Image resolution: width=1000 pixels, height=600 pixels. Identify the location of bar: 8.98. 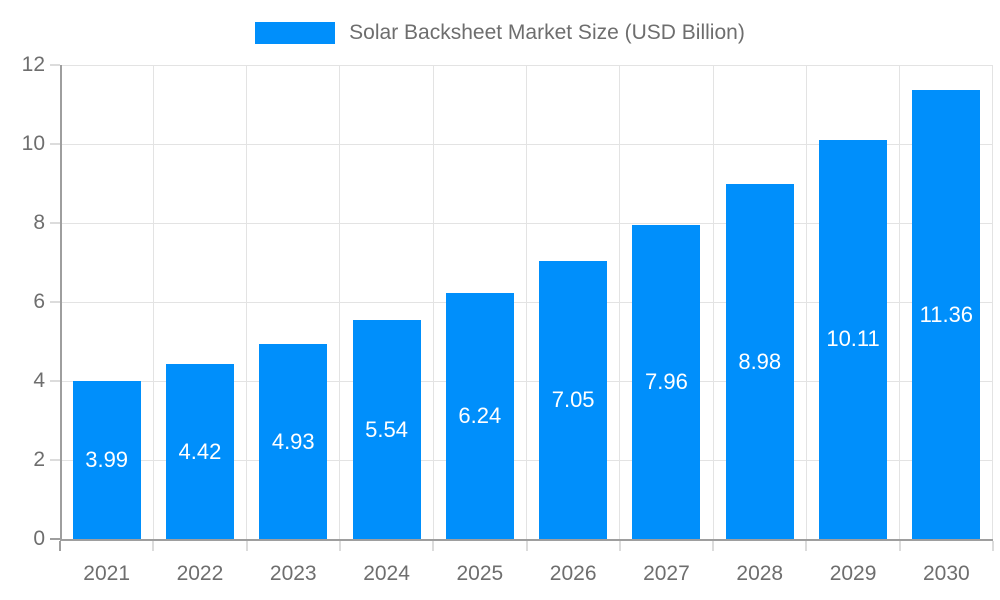
(759, 361).